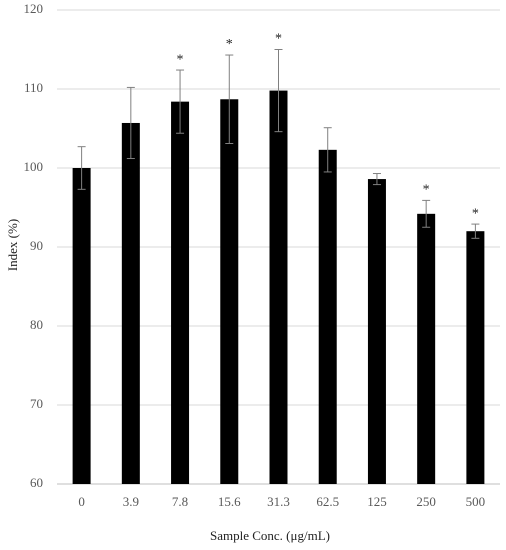  What do you see at coordinates (12, 245) in the screenshot?
I see `y-axis-title: Index (%)` at bounding box center [12, 245].